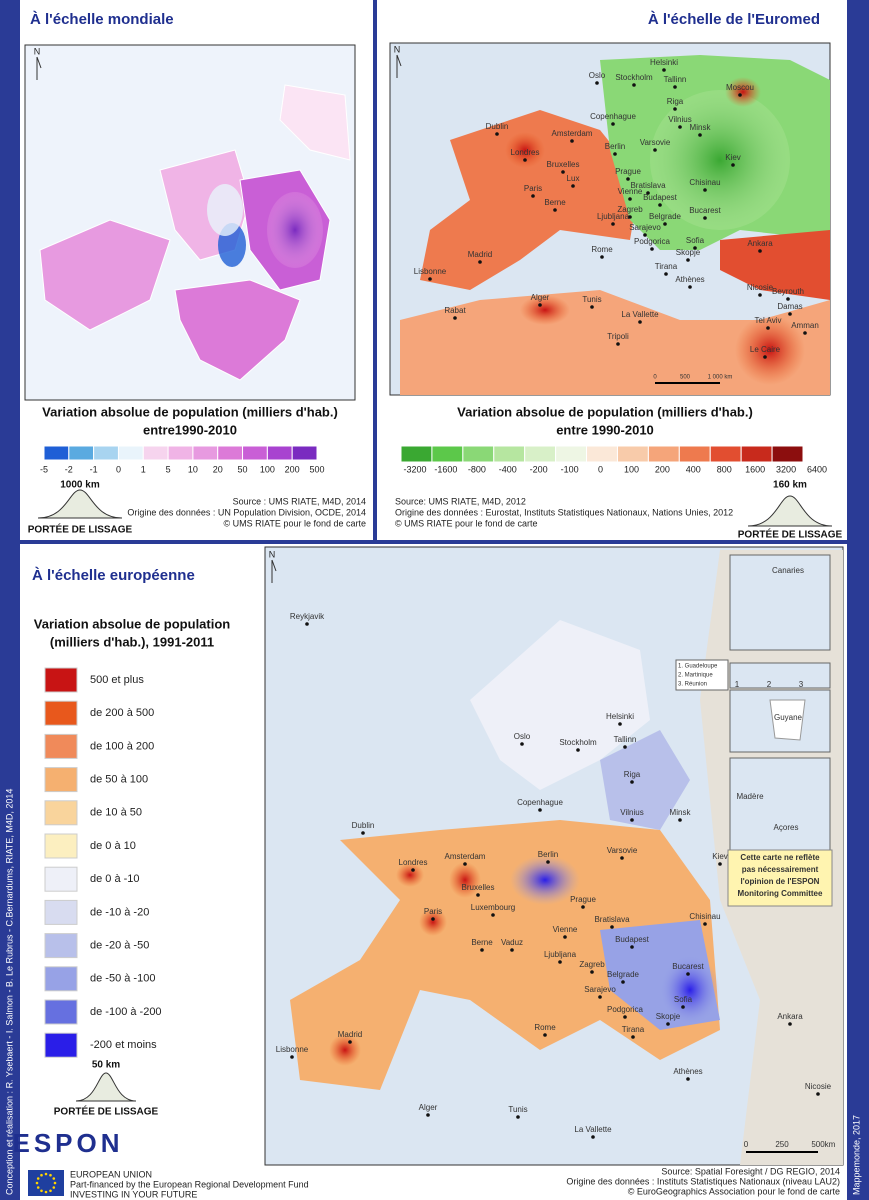  I want to click on text: ESPON, so click(67, 1143).